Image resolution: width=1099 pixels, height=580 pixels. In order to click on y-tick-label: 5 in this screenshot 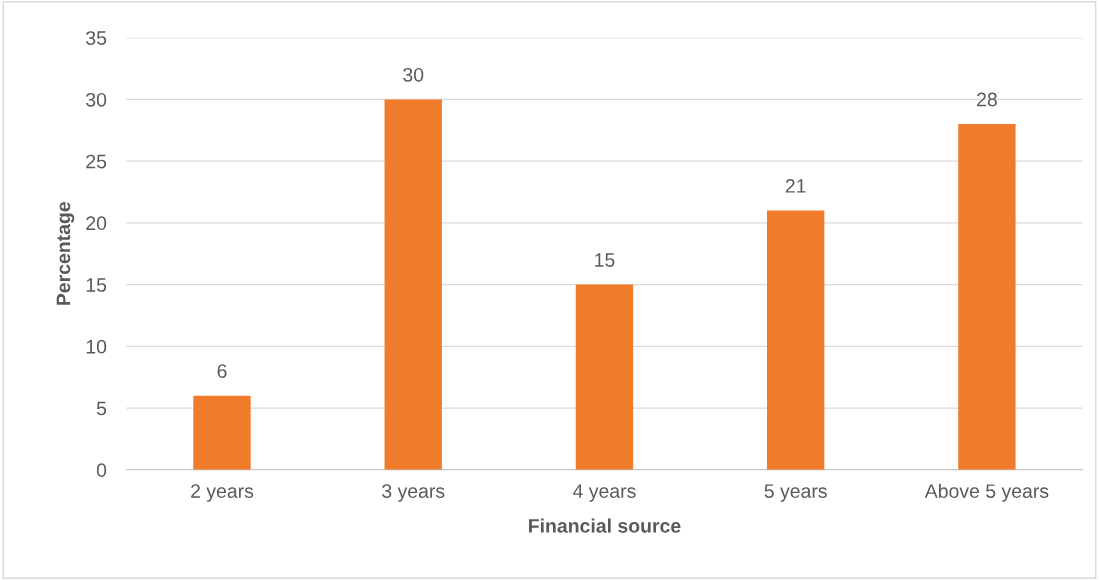, I will do `click(101, 408)`.